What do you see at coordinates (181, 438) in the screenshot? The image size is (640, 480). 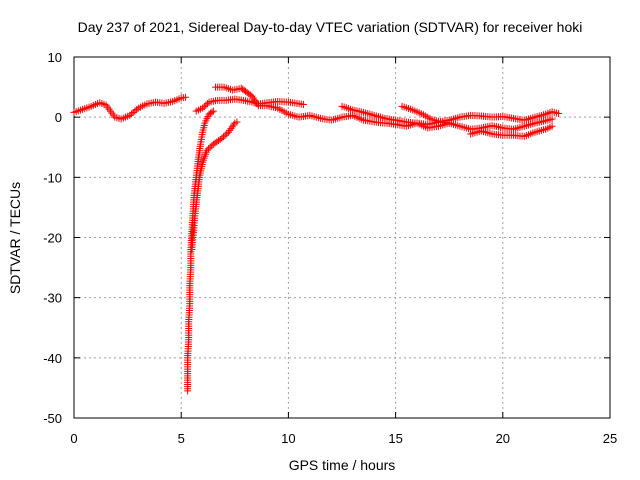 I see `x-tick-label: 5` at bounding box center [181, 438].